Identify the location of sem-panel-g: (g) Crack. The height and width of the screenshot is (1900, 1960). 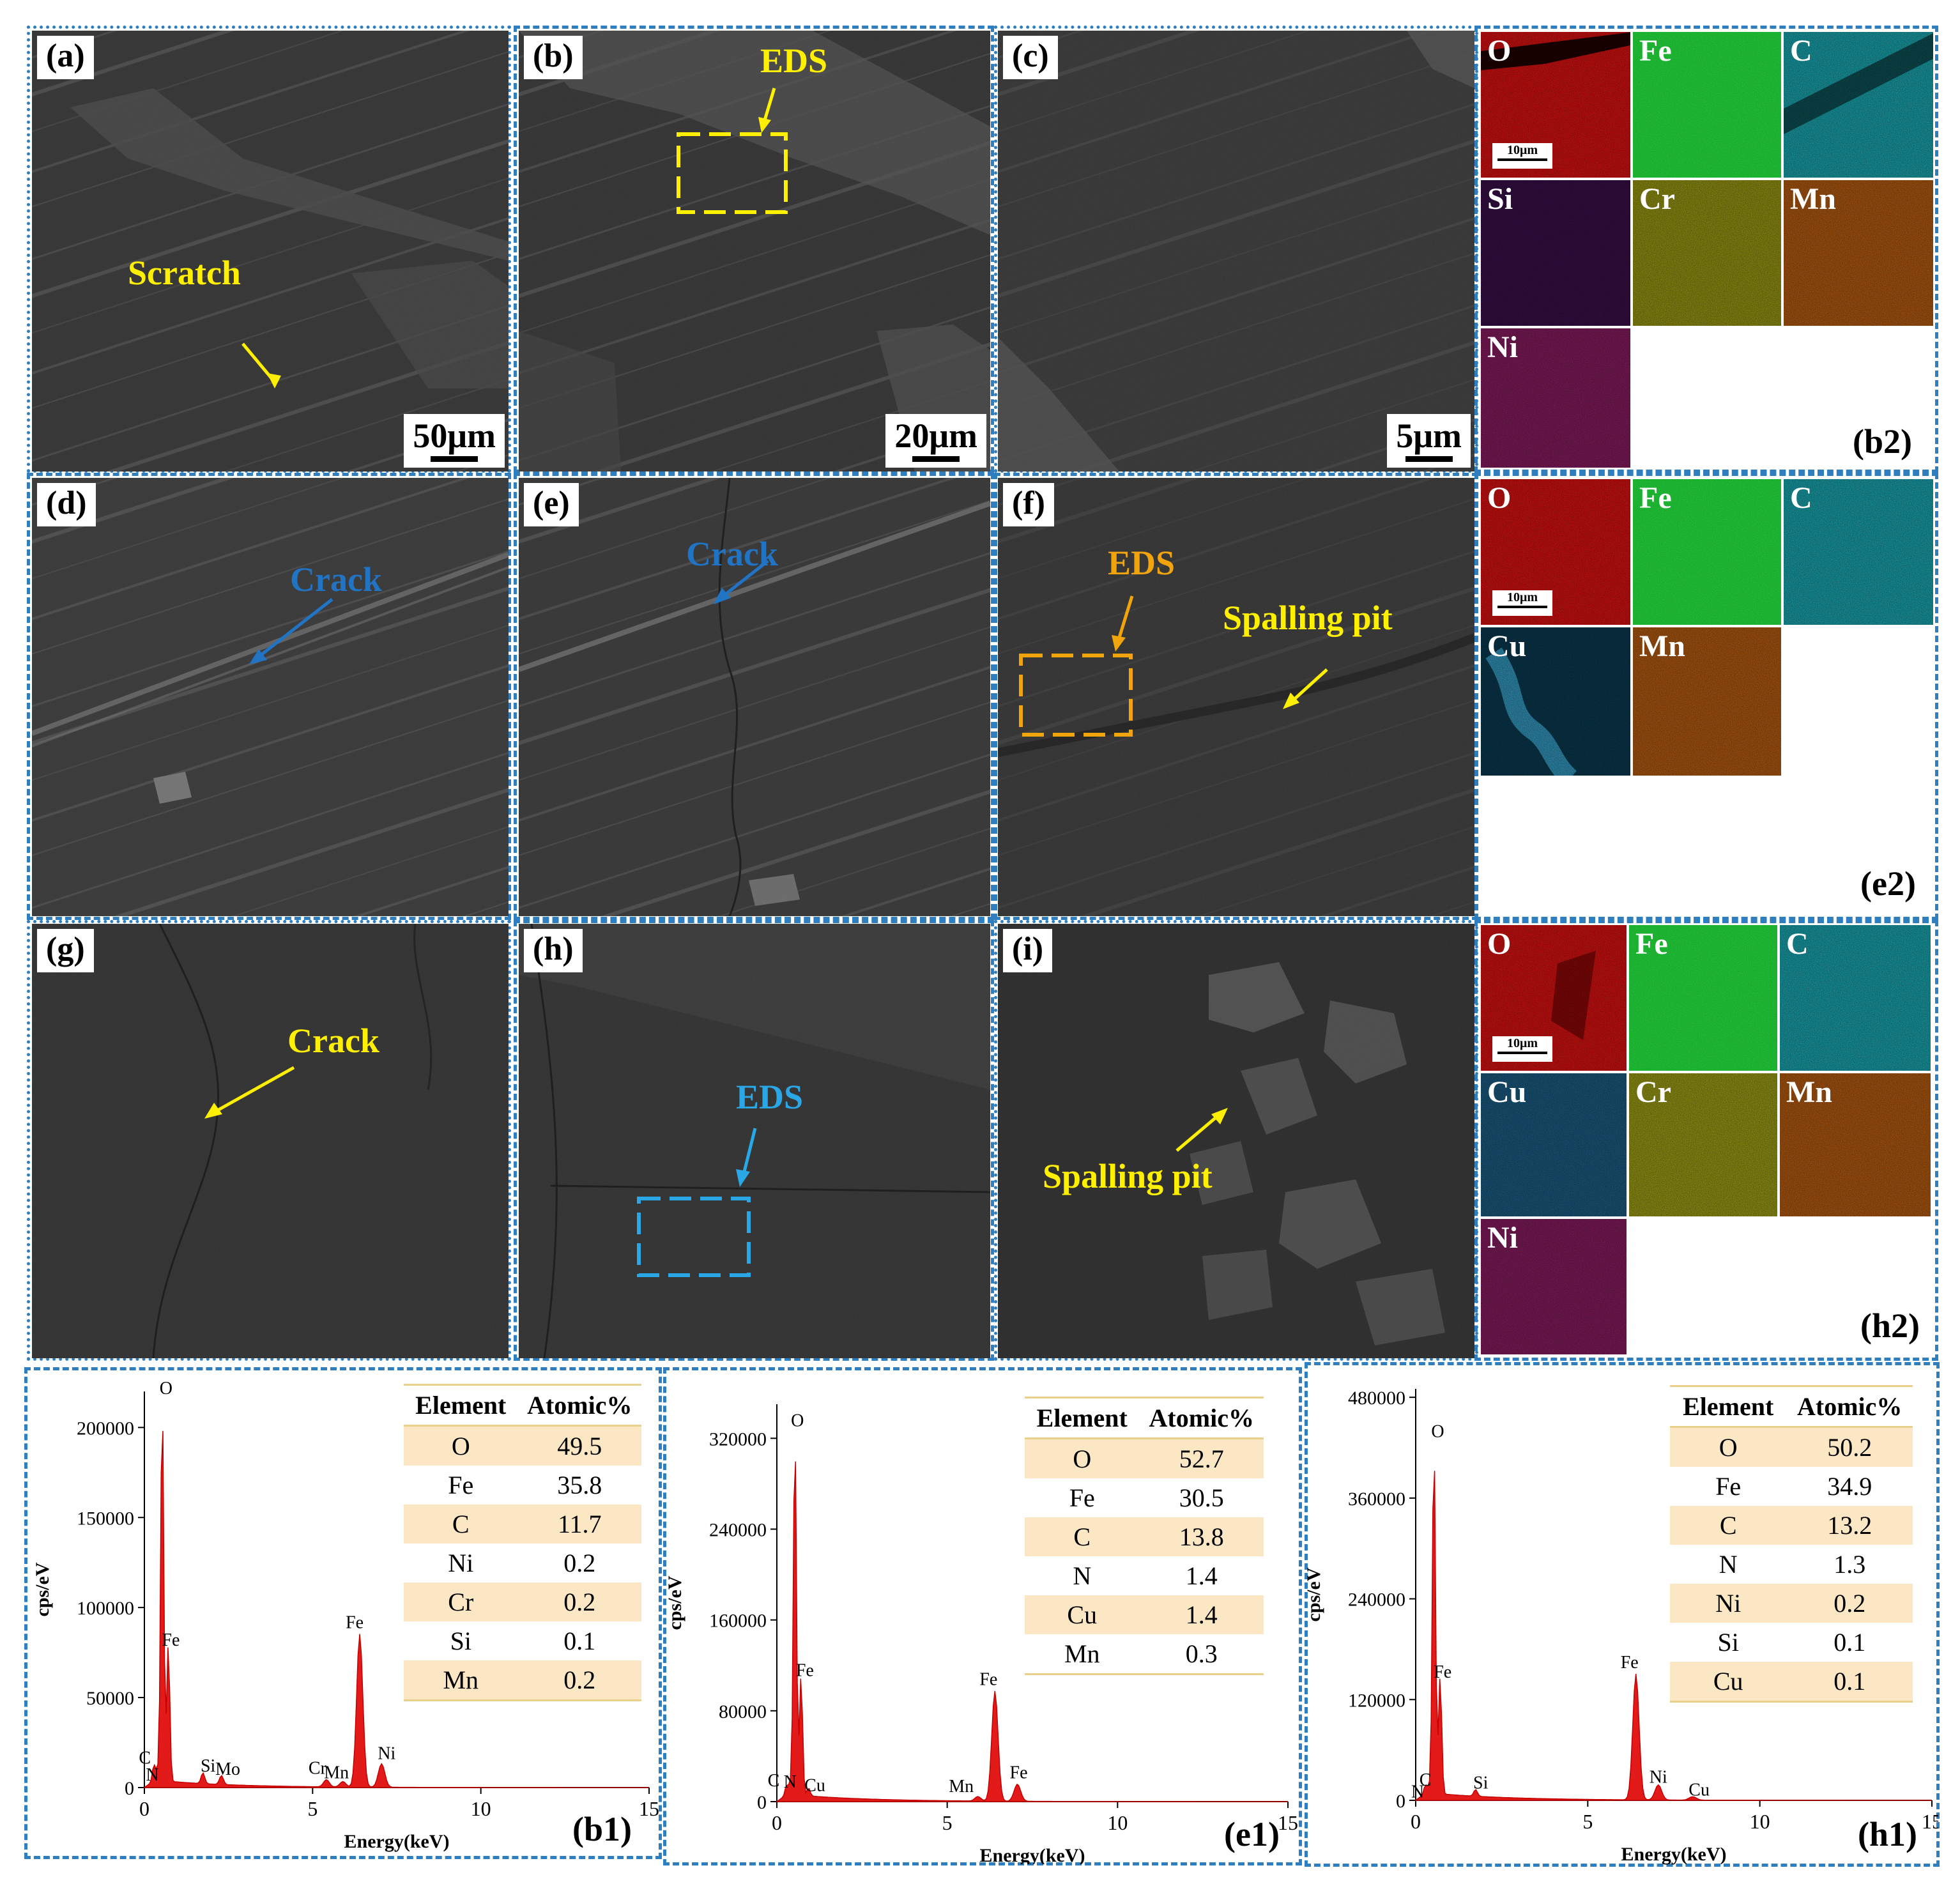
(270, 1141).